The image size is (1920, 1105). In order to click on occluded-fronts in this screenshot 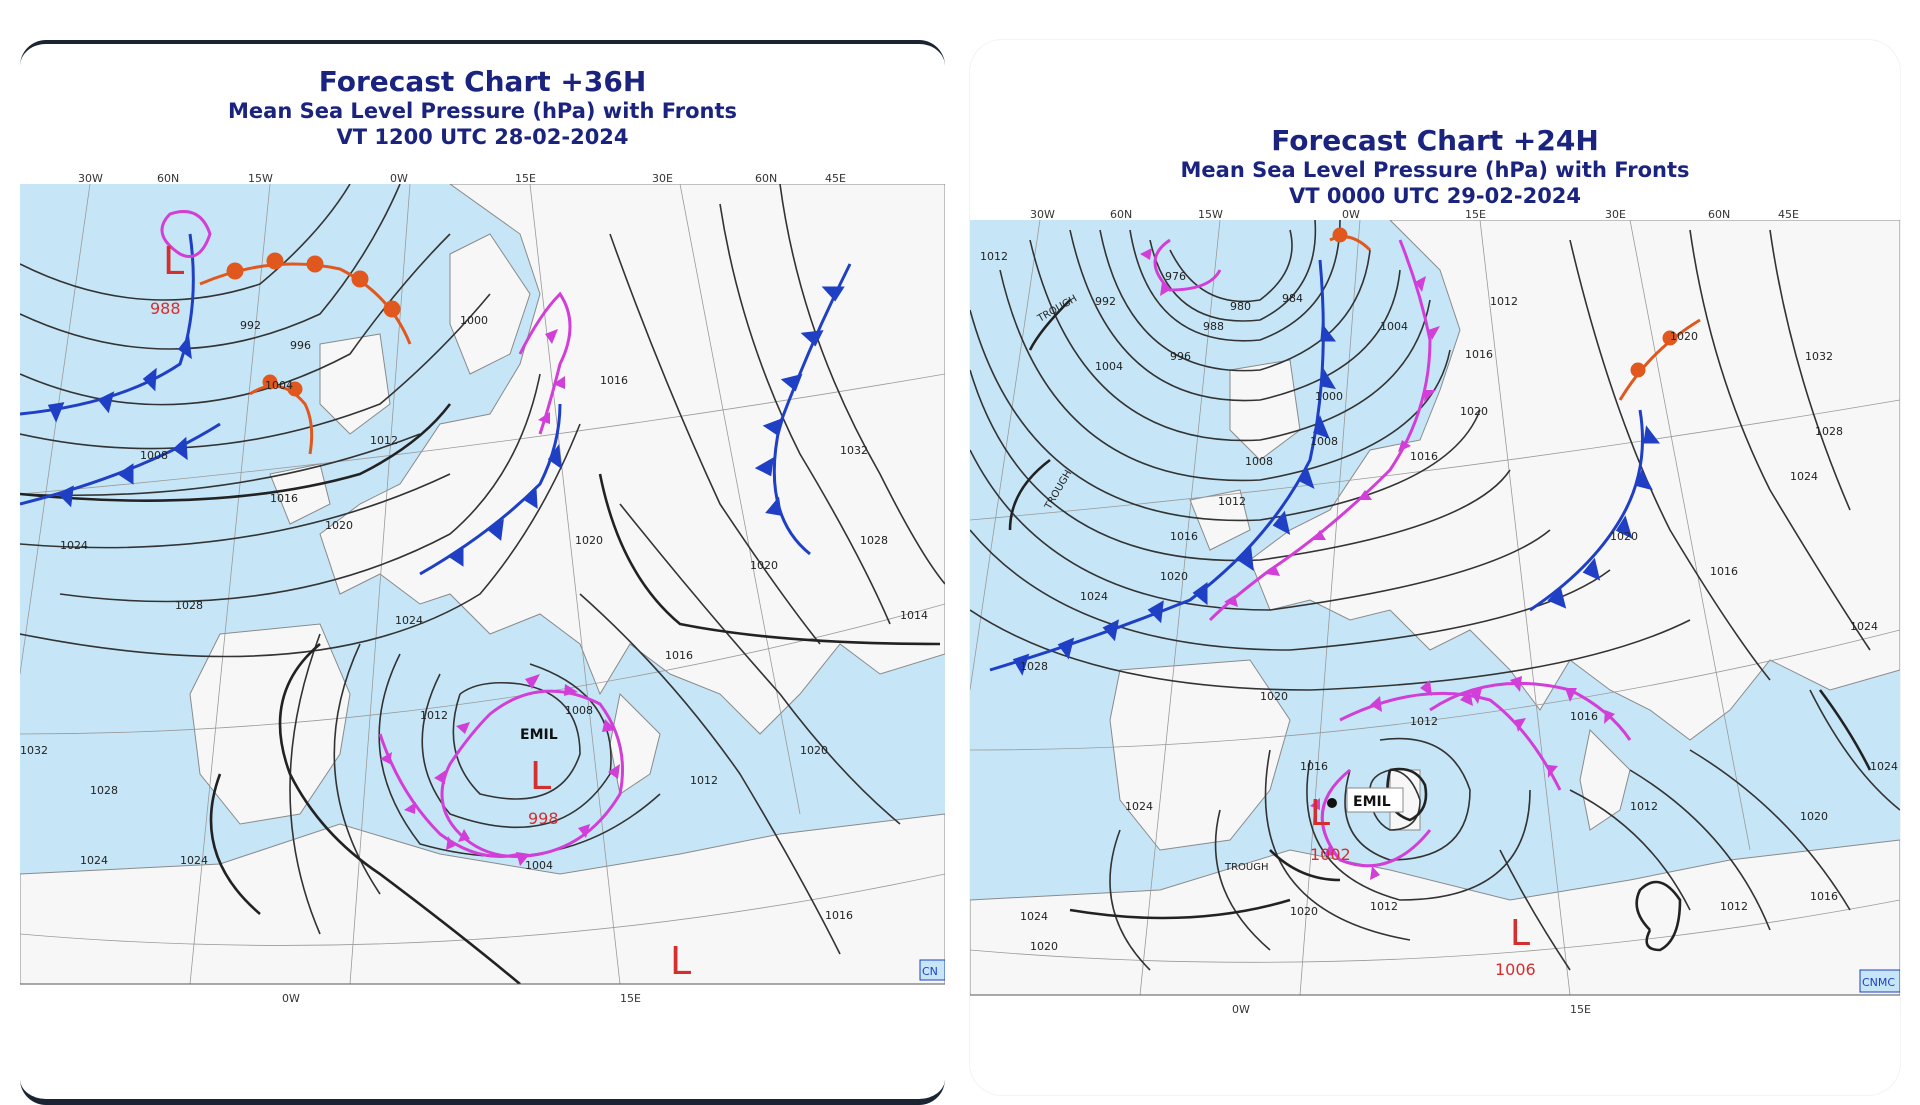, I will do `click(392, 534)`.